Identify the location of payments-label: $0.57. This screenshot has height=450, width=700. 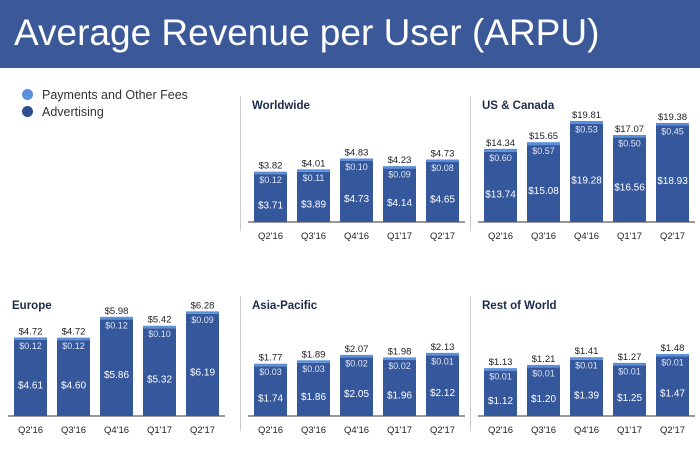
(543, 151).